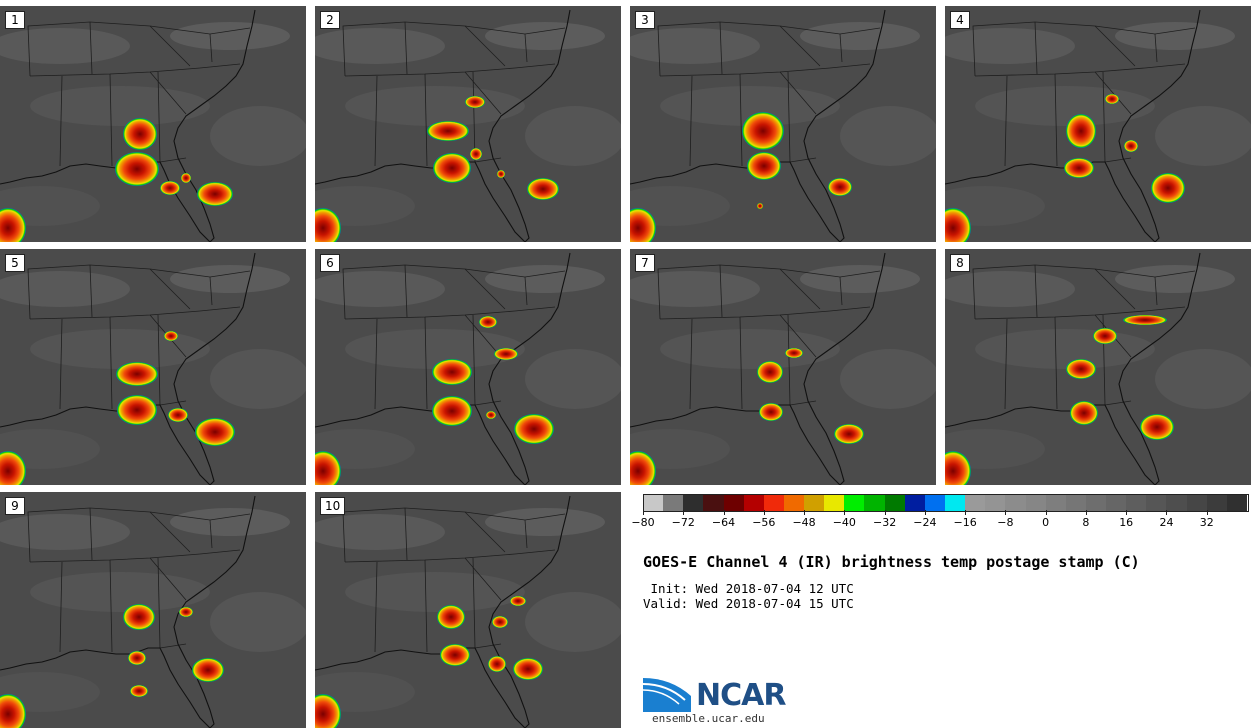 The width and height of the screenshot is (1260, 728). Describe the element at coordinates (333, 506) in the screenshot. I see `panel-number: 10` at that location.